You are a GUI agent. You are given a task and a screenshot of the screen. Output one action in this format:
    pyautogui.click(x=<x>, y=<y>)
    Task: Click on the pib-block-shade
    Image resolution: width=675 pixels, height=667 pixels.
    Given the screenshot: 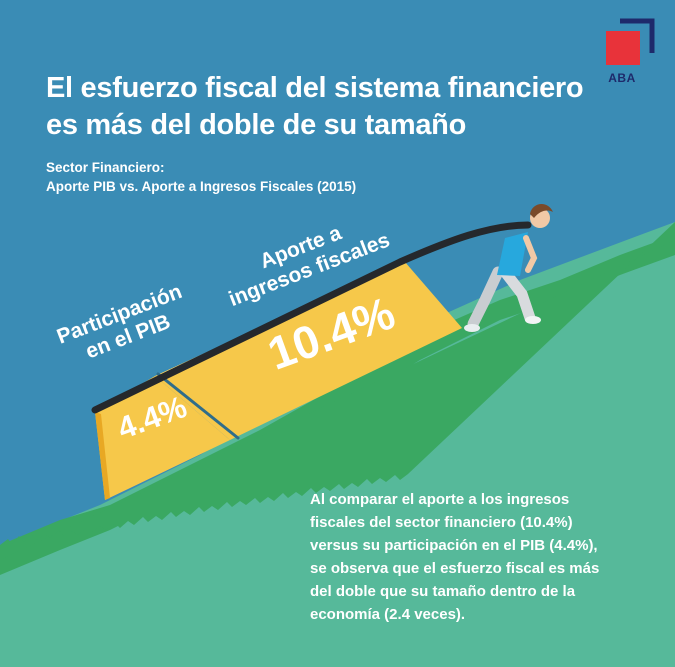 What is the action you would take?
    pyautogui.click(x=102, y=456)
    